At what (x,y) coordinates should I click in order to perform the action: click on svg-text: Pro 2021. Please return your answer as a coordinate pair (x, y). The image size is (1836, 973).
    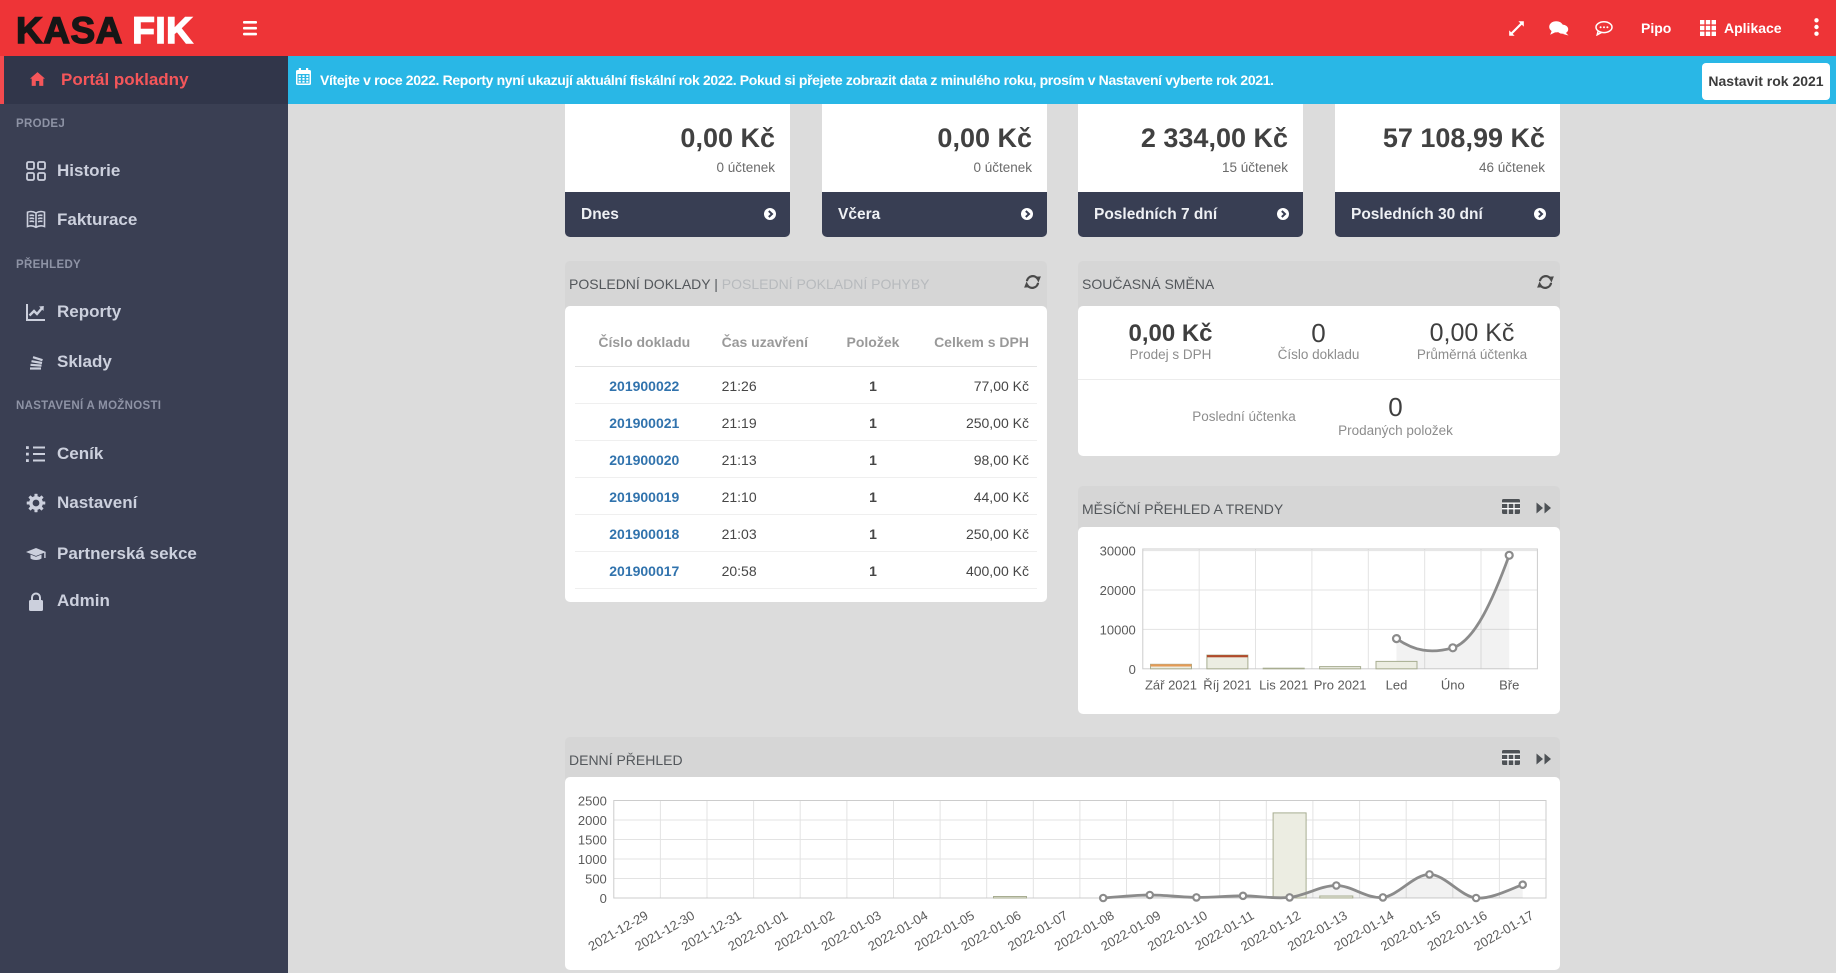
    Looking at the image, I should click on (1340, 685).